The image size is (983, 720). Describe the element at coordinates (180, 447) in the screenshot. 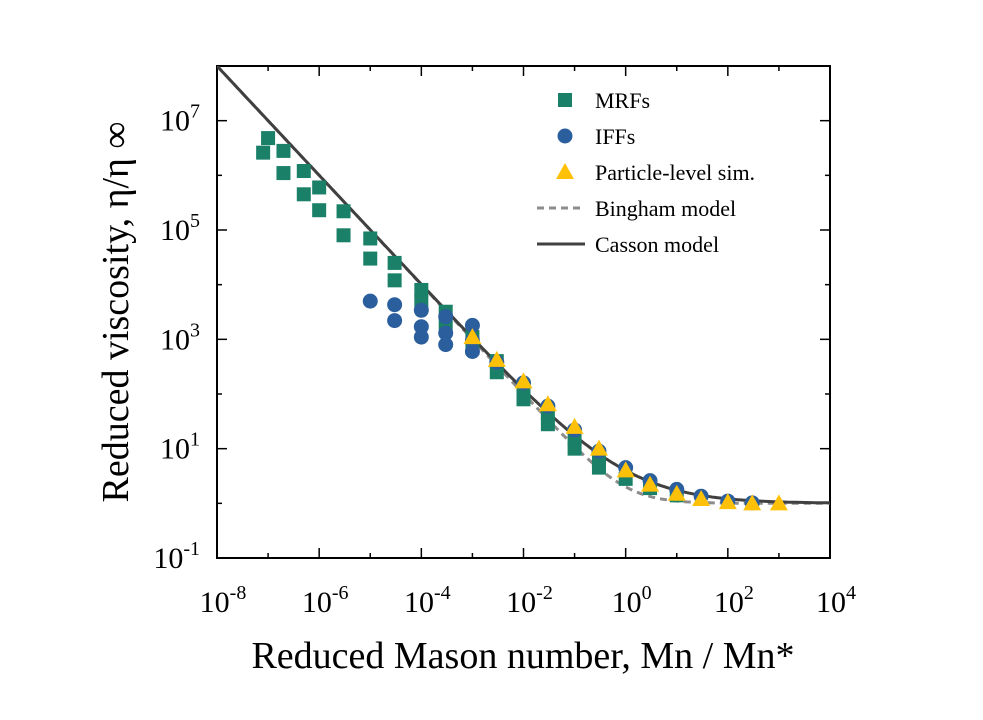

I see `y-tick-label: 10¹` at that location.